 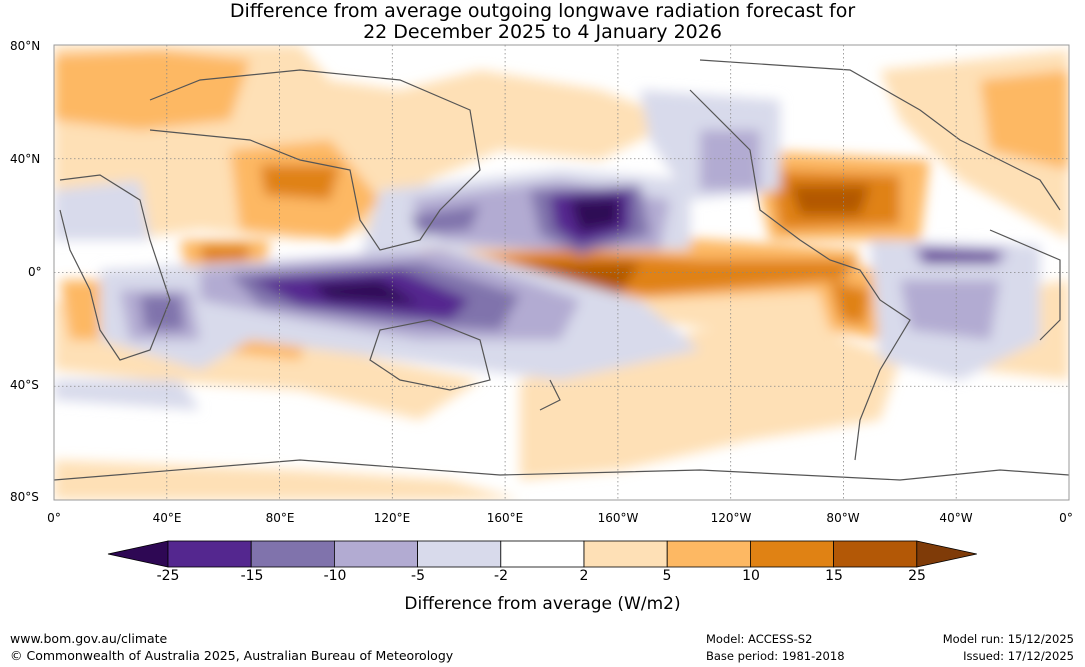 I want to click on lon-label-160e: 160°E, so click(x=505, y=518).